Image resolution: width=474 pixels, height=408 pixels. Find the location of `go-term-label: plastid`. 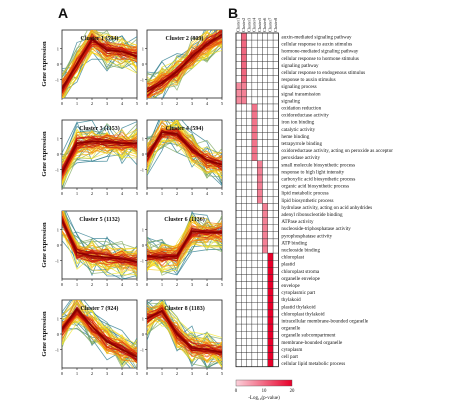

go-term-label: plastid is located at coordinates (288, 265).